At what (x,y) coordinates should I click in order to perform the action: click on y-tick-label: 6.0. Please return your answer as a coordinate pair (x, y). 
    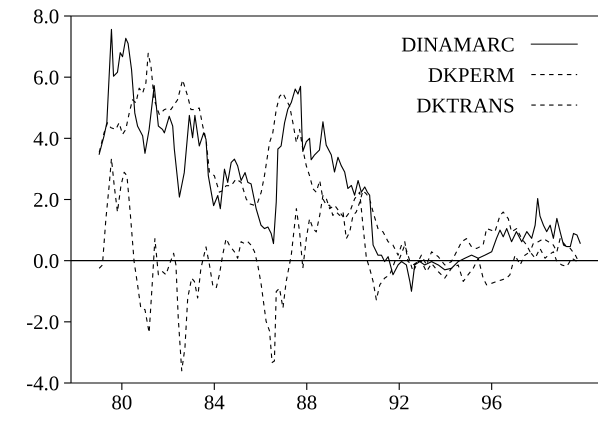
    Looking at the image, I should click on (46, 77).